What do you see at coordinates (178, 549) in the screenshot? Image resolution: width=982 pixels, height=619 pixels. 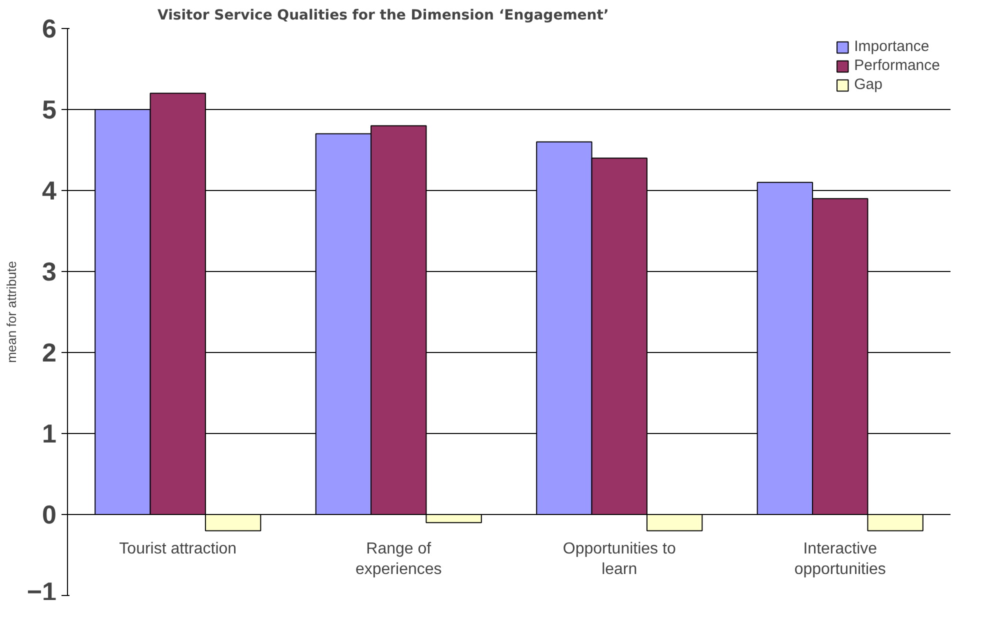 I see `x-tick-label: Tourist attraction` at bounding box center [178, 549].